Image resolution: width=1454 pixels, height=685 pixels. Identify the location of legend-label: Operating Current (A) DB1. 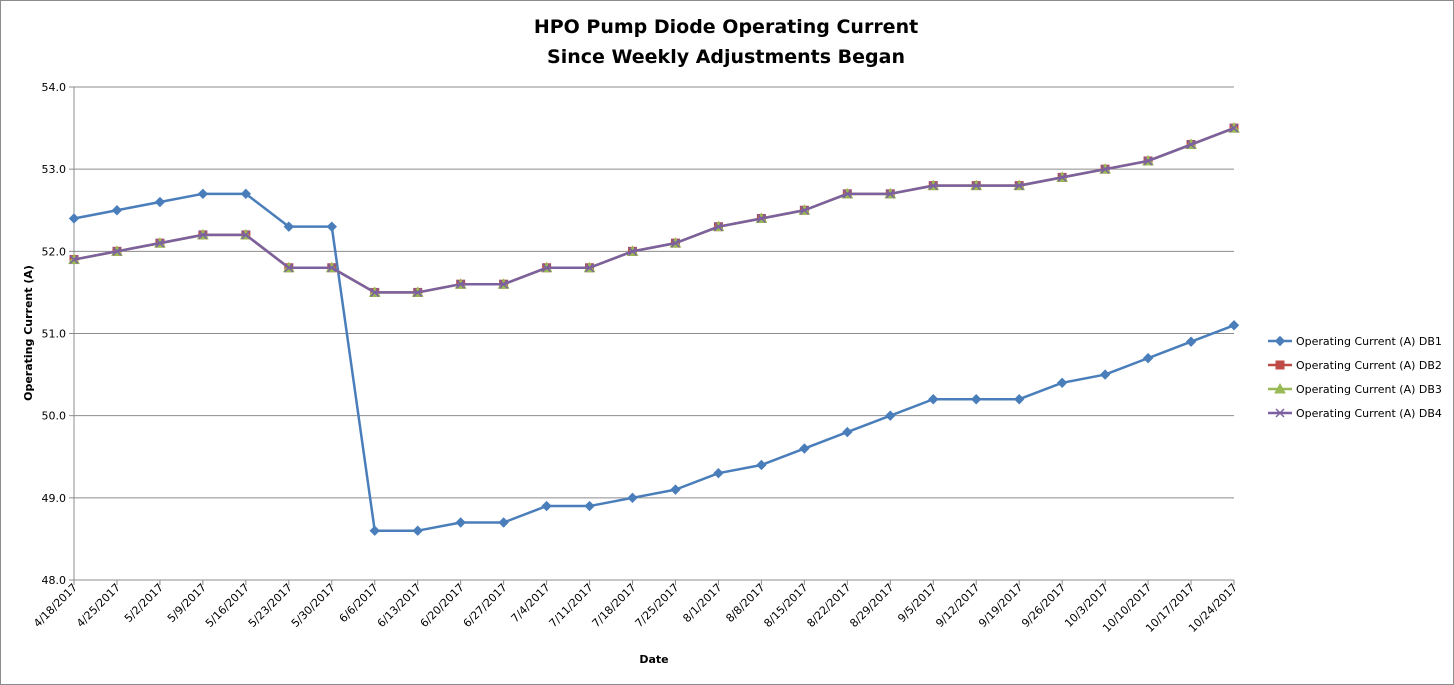
(1369, 341).